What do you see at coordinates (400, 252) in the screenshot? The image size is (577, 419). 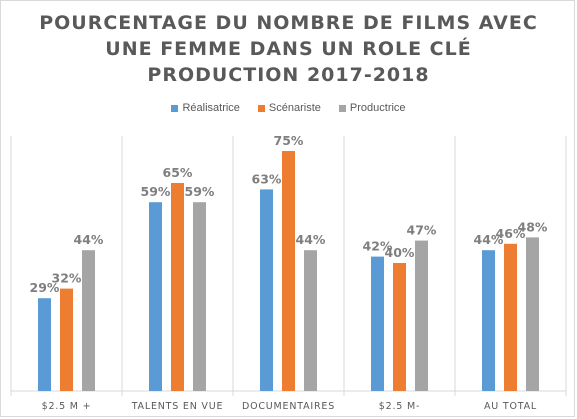 I see `data-label: 40%` at bounding box center [400, 252].